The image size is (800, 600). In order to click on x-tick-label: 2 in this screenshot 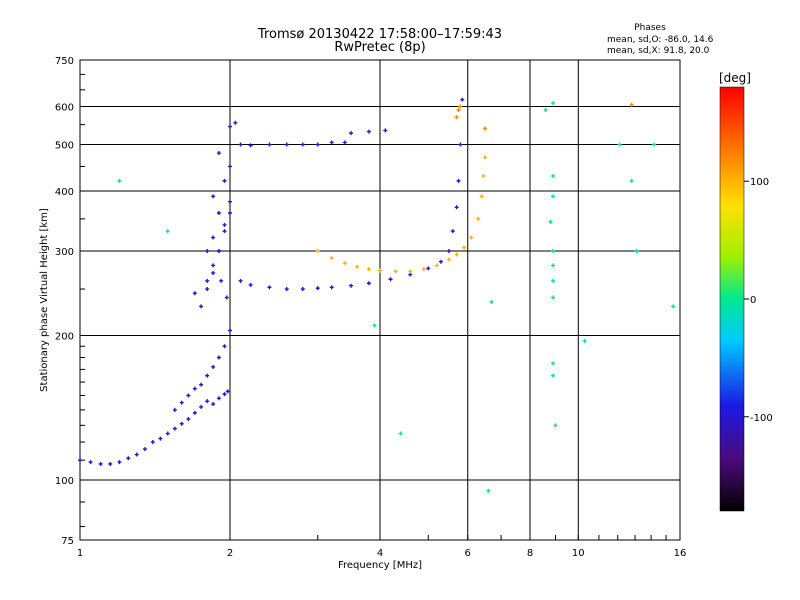, I will do `click(230, 553)`.